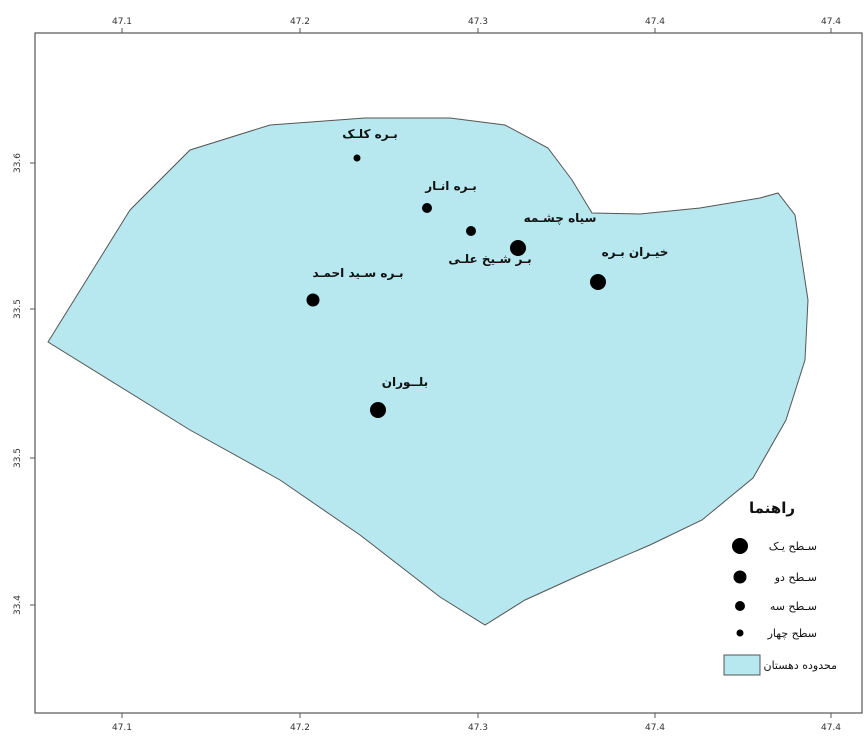  Describe the element at coordinates (370, 134) in the screenshot. I see `place-label: بـره كلـک` at that location.